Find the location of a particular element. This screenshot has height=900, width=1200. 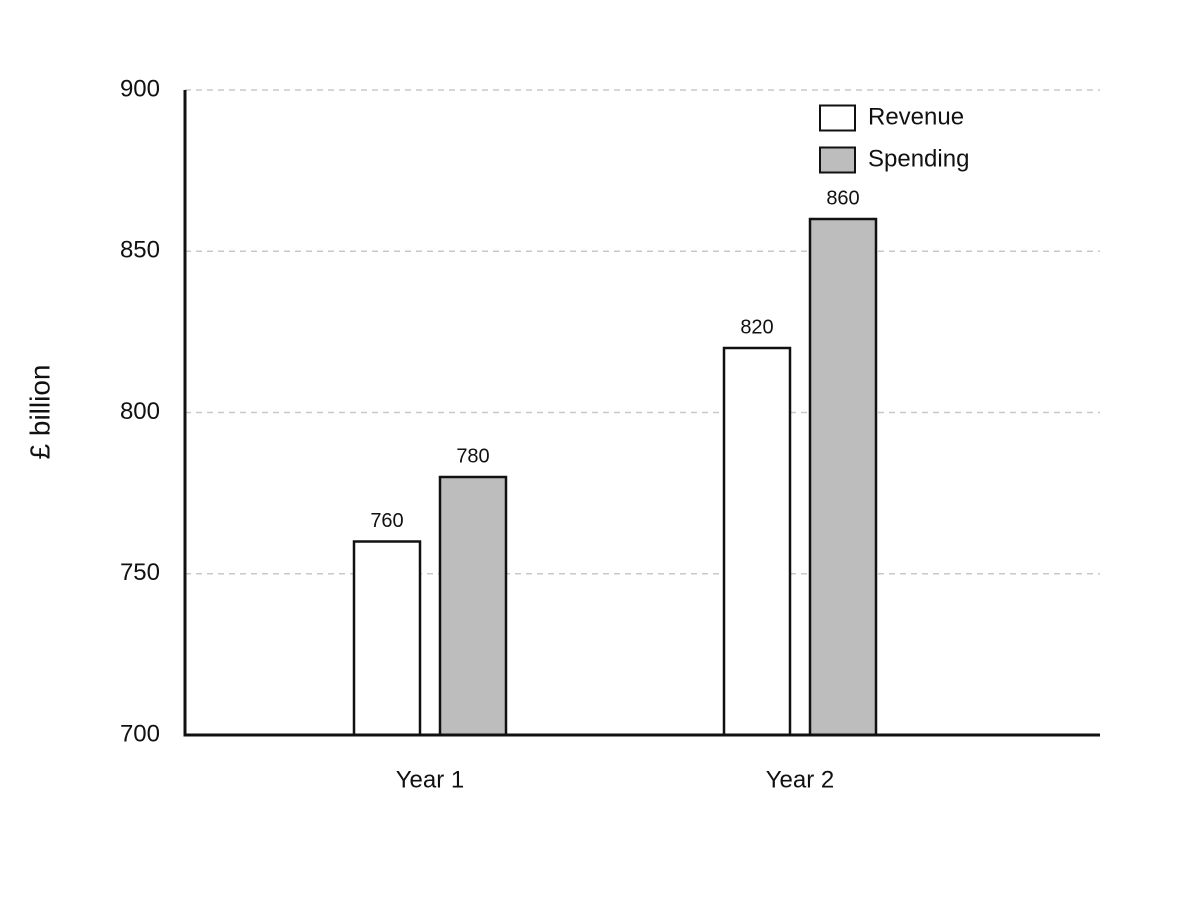

data-label: 820 is located at coordinates (756, 327).